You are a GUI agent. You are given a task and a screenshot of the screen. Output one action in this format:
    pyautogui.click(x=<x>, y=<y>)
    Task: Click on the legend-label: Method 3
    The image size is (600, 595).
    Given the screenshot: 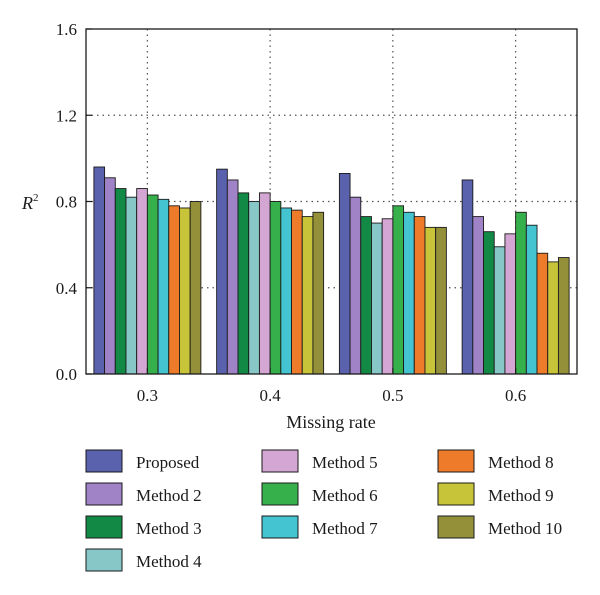 What is the action you would take?
    pyautogui.click(x=169, y=528)
    